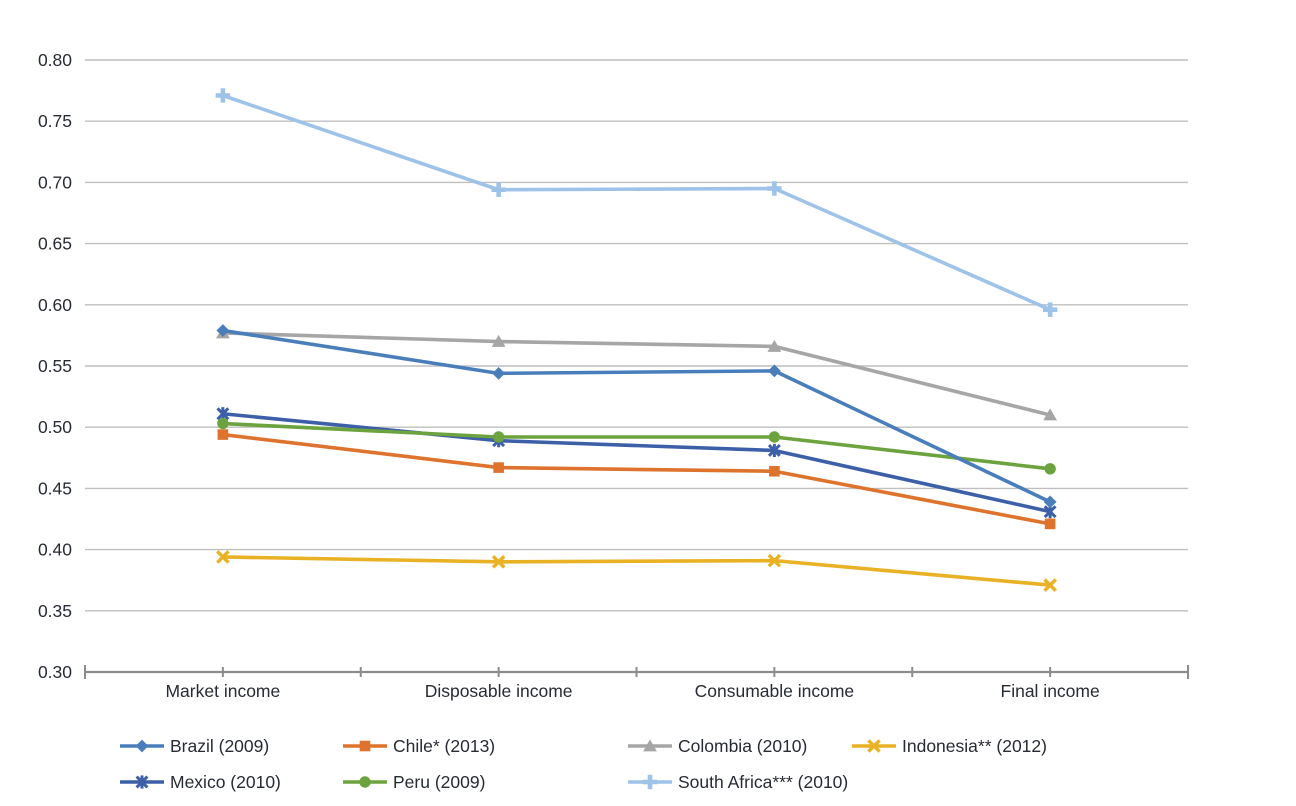 The height and width of the screenshot is (806, 1296). Describe the element at coordinates (55, 550) in the screenshot. I see `y-axis-tick-label: 0.40` at that location.